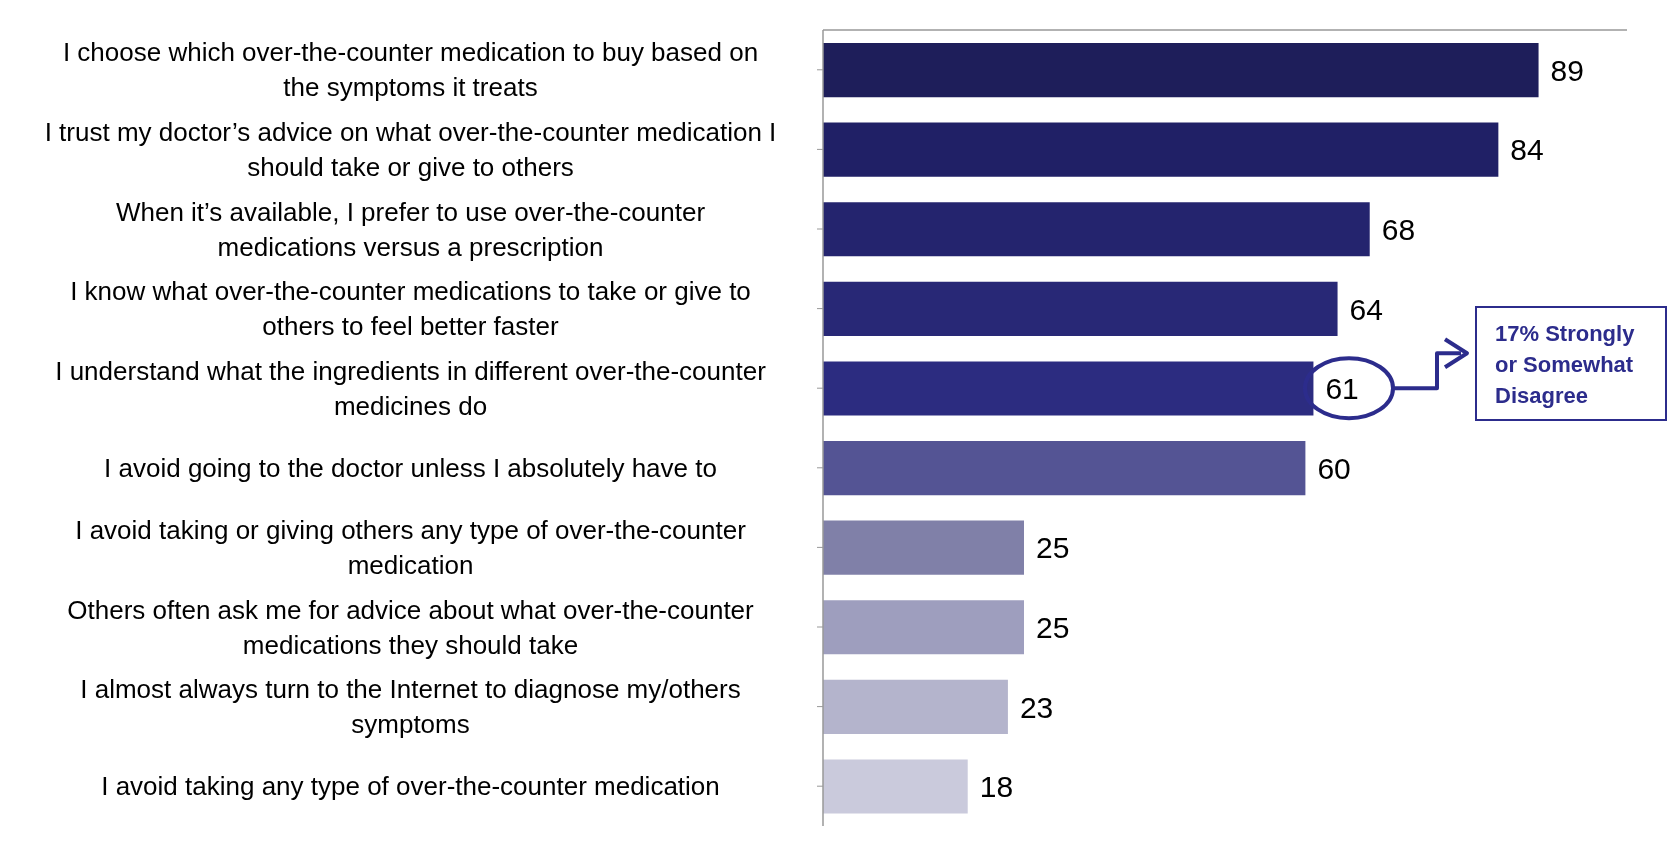 This screenshot has width=1675, height=847. What do you see at coordinates (411, 388) in the screenshot?
I see `y-tick-label: I understand what the ingredients in different over-the-counter medicines do` at bounding box center [411, 388].